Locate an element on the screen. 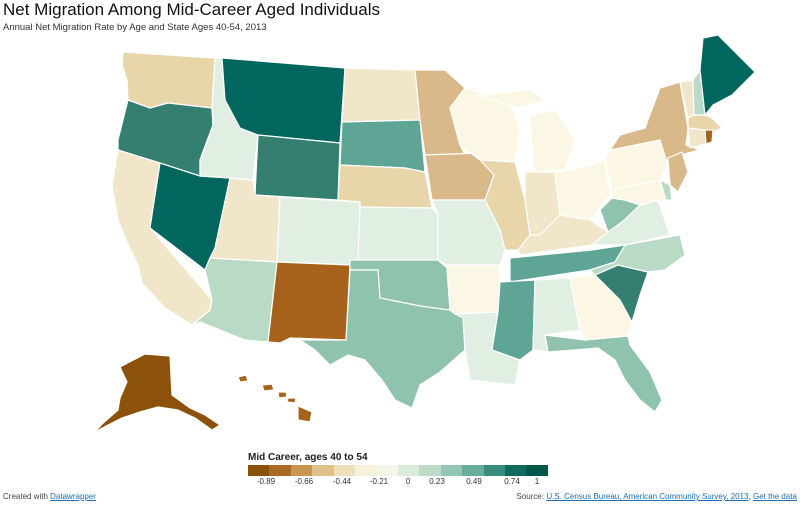 The height and width of the screenshot is (506, 800). source-label: Source: is located at coordinates (530, 496).